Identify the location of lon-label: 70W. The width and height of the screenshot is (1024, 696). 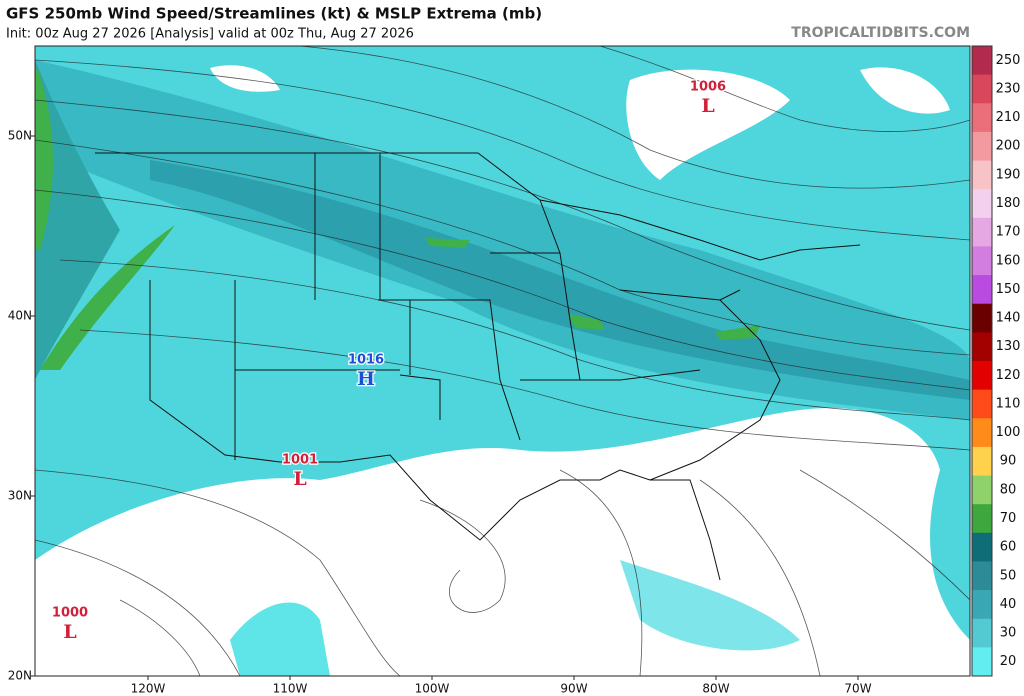
(857, 689).